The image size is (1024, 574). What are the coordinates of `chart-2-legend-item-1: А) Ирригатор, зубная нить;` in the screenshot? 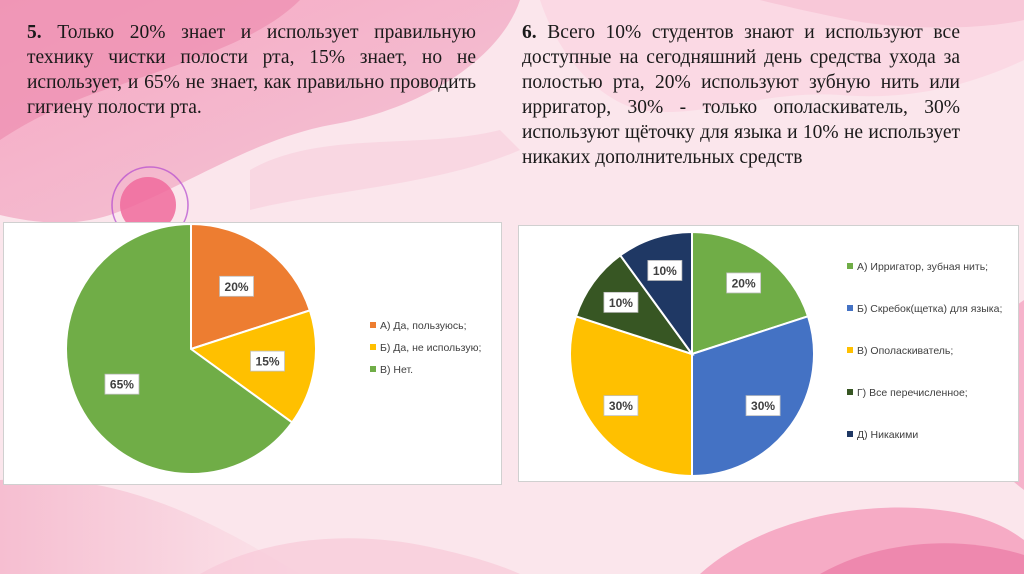 It's located at (927, 267).